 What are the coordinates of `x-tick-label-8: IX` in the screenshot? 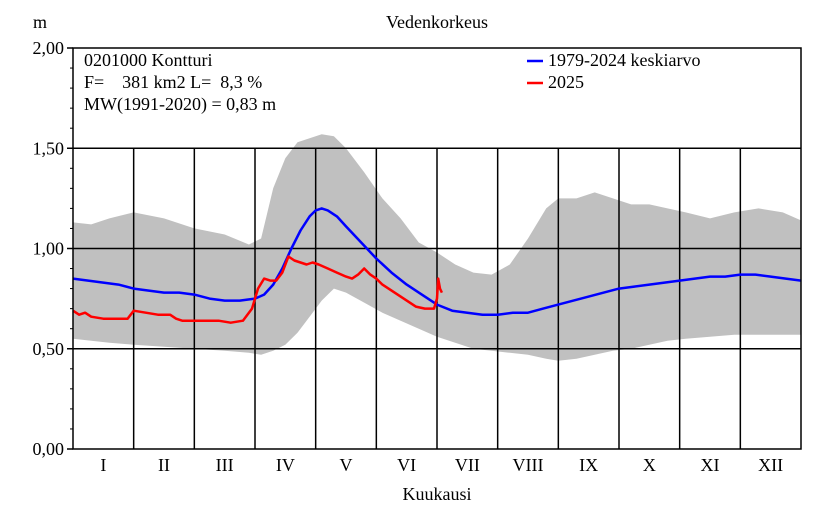 It's located at (588, 465).